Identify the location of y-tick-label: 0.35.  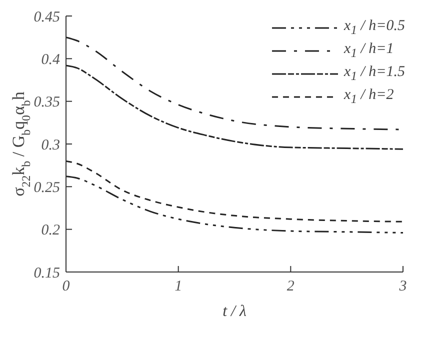
(47, 102).